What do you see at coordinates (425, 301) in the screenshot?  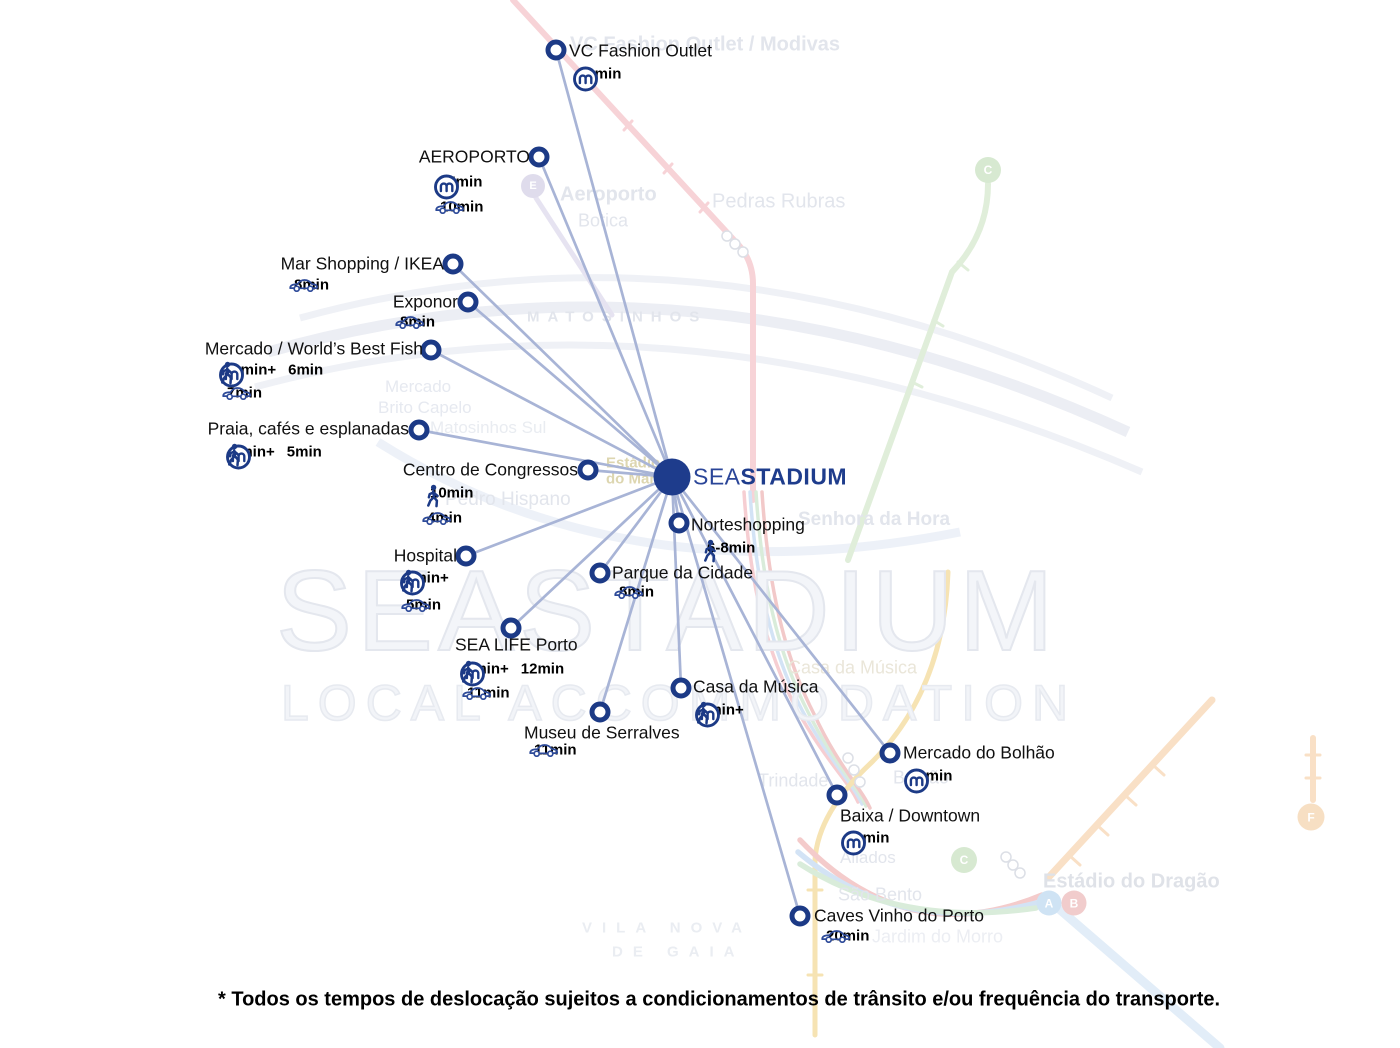 I see `destination-label: Exponor` at bounding box center [425, 301].